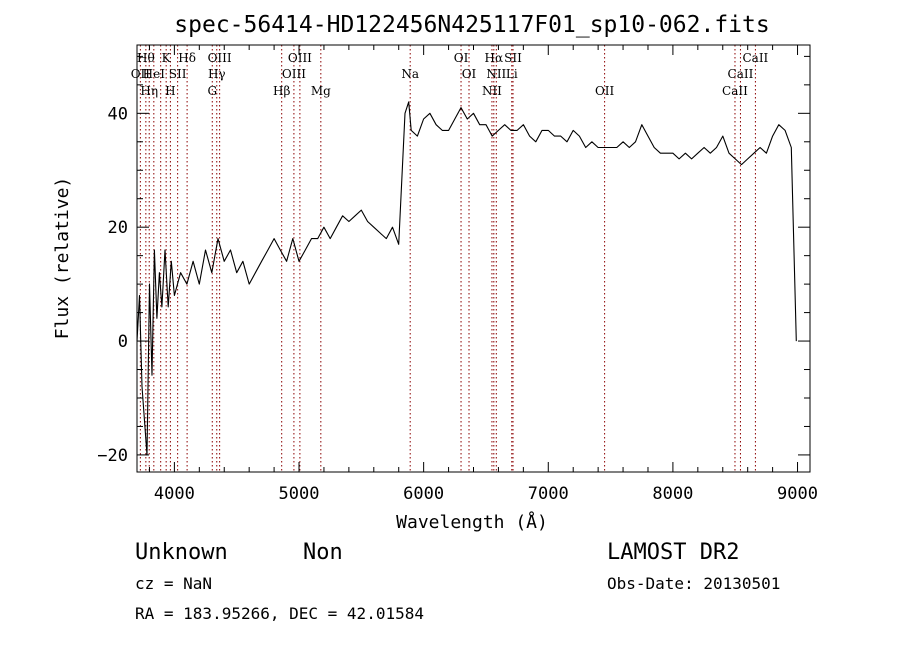 The height and width of the screenshot is (649, 900). I want to click on x-tick-label-9000: 9000, so click(797, 494).